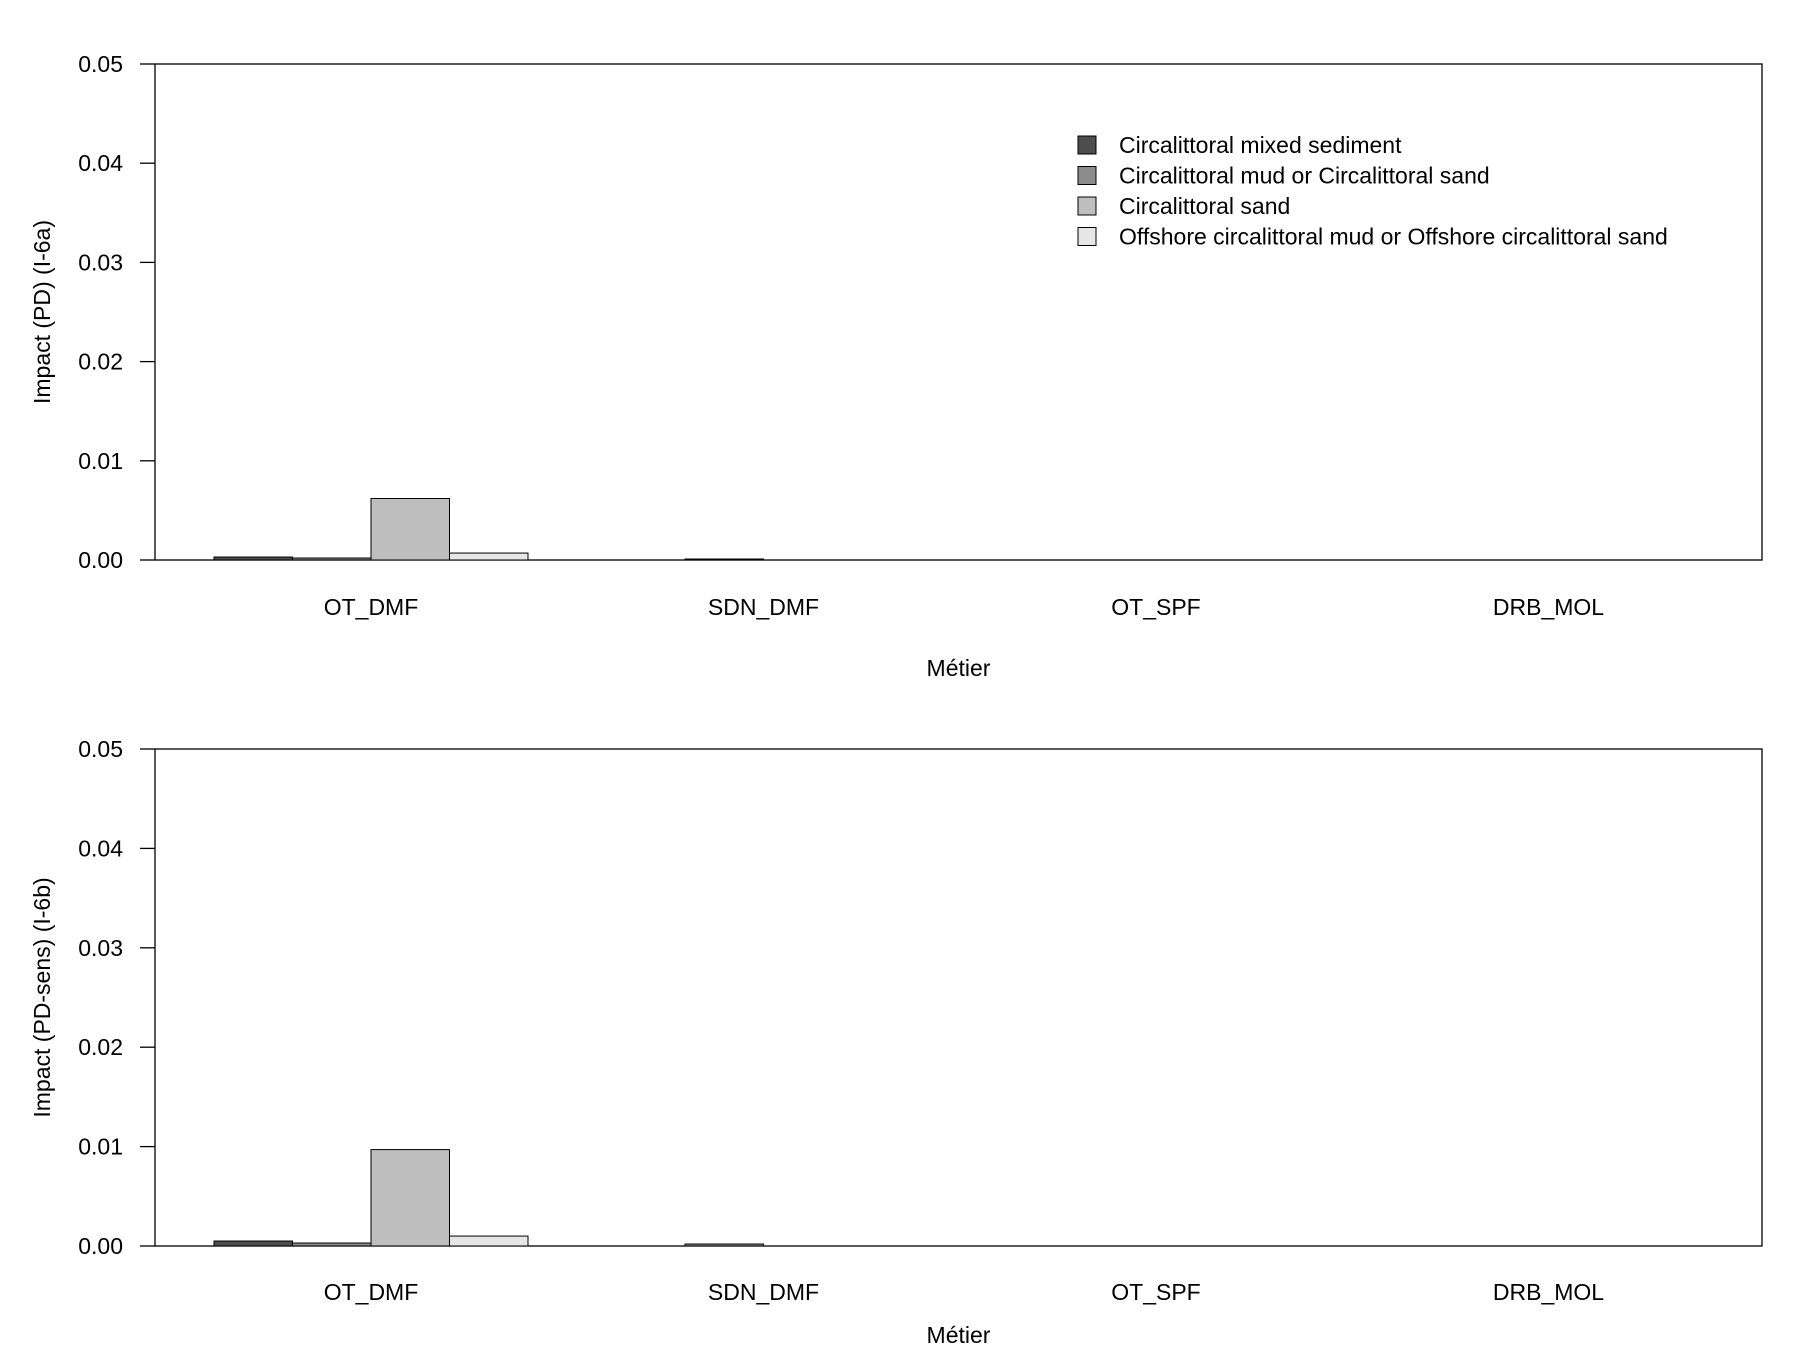  Describe the element at coordinates (1260, 145) in the screenshot. I see `legend-entry-label: Circalittoral mixed sediment` at that location.